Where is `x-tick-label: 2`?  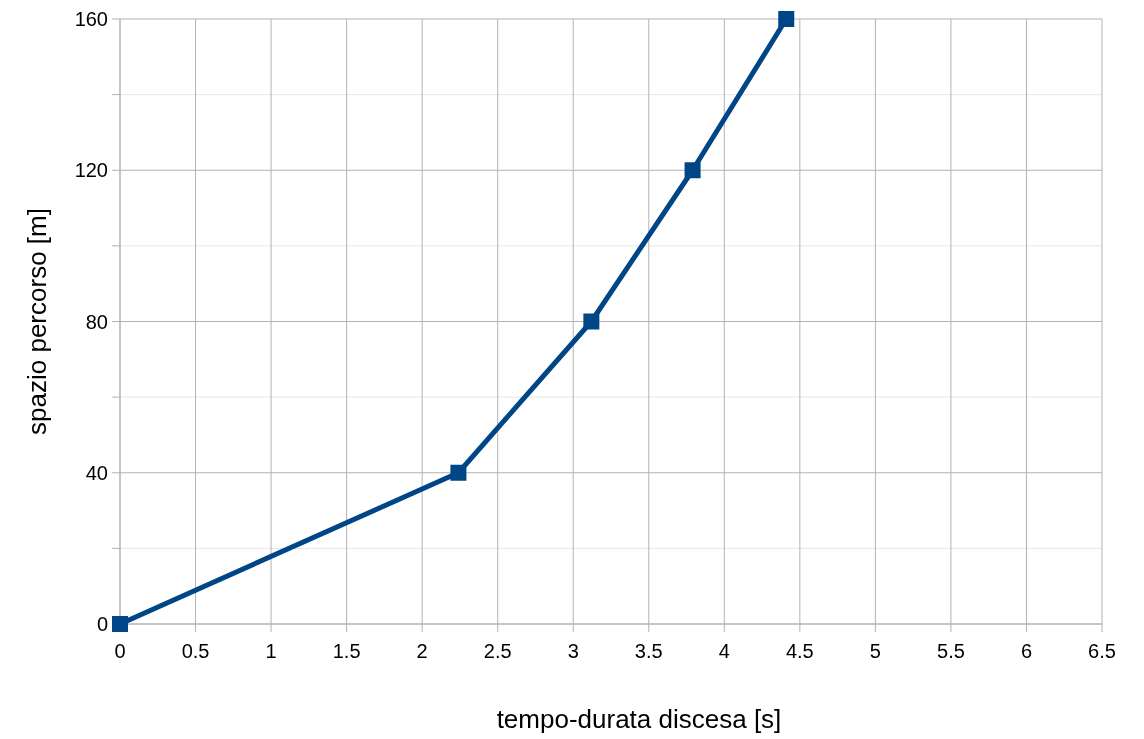
x-tick-label: 2 is located at coordinates (422, 651).